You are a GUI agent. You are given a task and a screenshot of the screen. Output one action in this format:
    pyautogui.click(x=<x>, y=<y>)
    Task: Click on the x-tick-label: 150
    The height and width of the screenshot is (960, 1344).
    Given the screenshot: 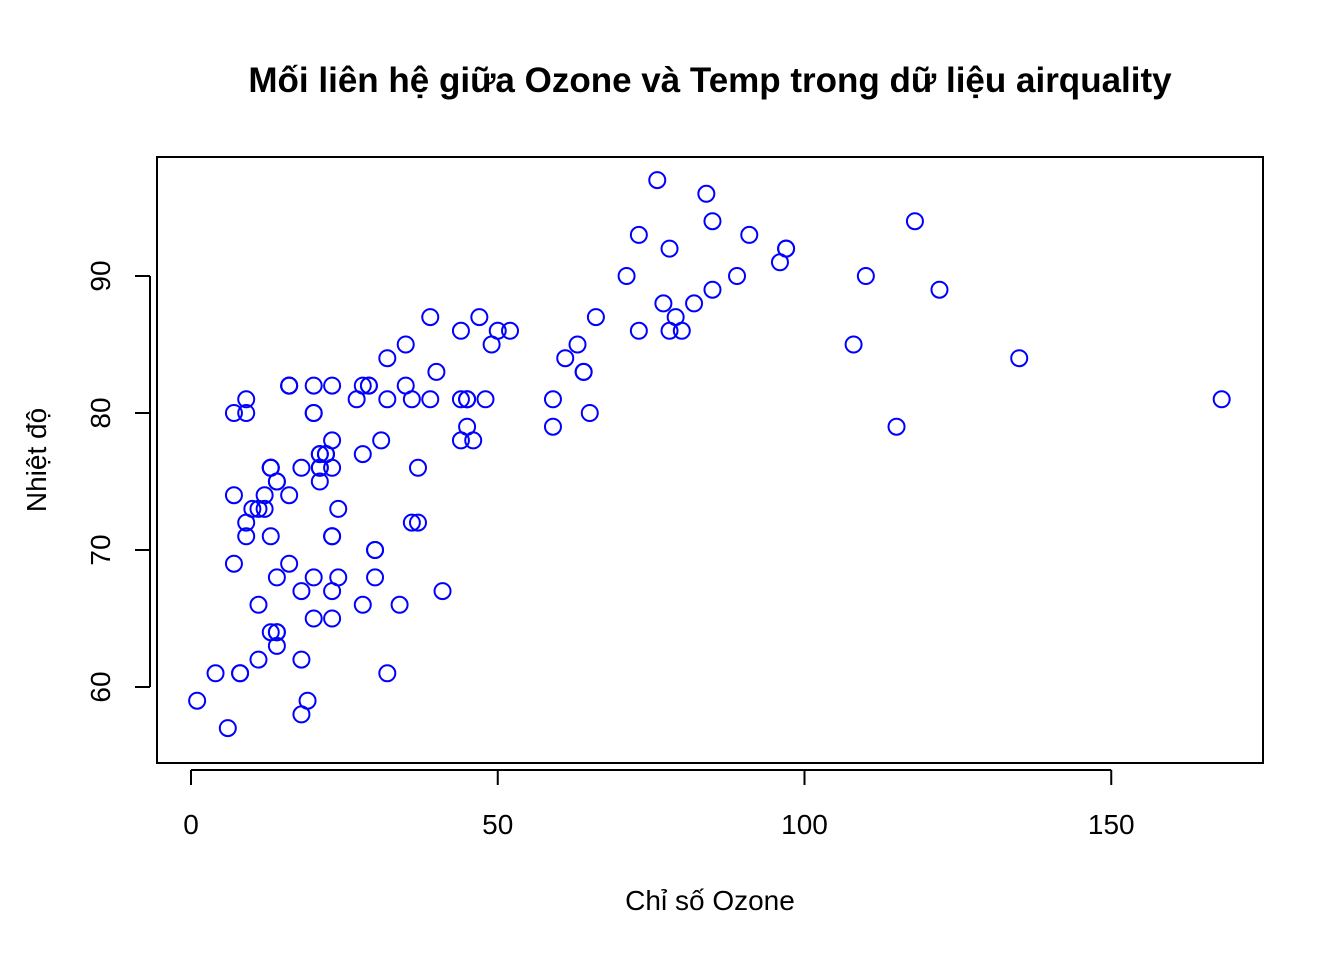 What is the action you would take?
    pyautogui.click(x=1111, y=824)
    